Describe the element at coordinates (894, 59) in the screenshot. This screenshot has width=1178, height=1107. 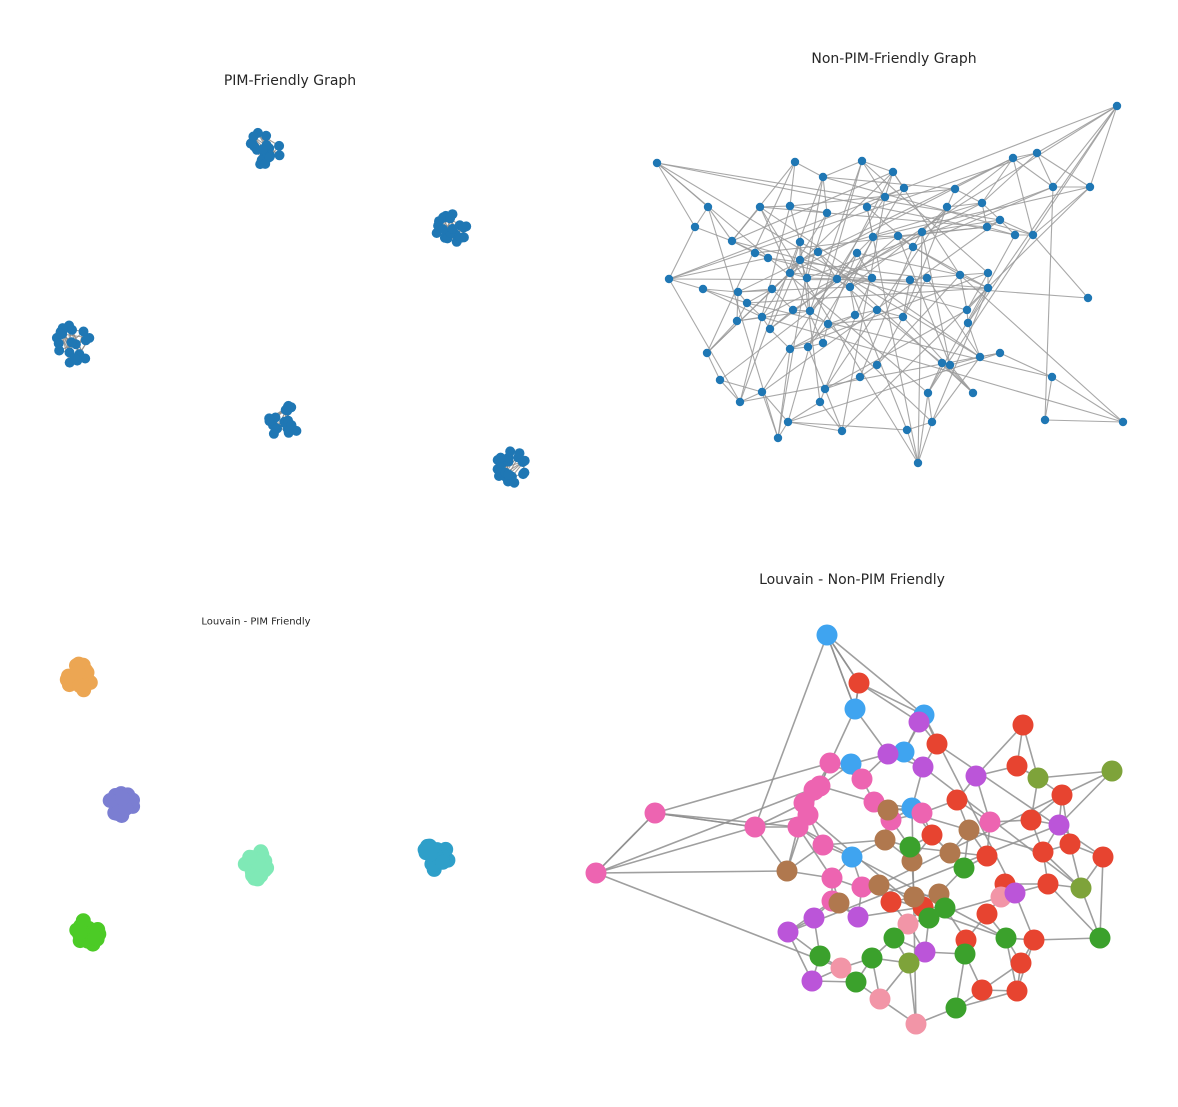
I see `panel-title-non-pim-friendly: Non-PIM-Friendly Graph` at that location.